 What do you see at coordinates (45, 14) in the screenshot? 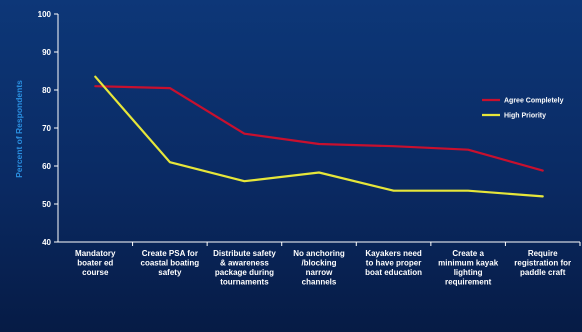
I see `y-tick-label: 100` at bounding box center [45, 14].